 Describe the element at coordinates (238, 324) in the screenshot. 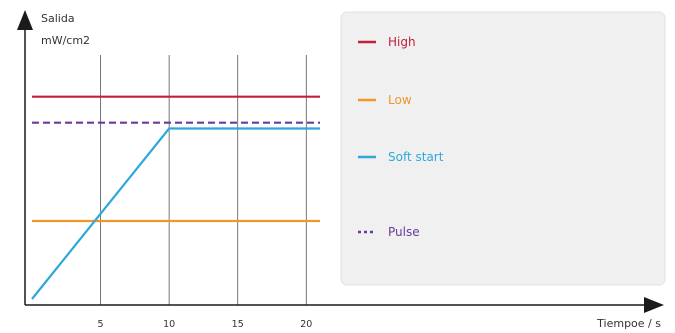

I see `x-tick-label-15: 15` at that location.